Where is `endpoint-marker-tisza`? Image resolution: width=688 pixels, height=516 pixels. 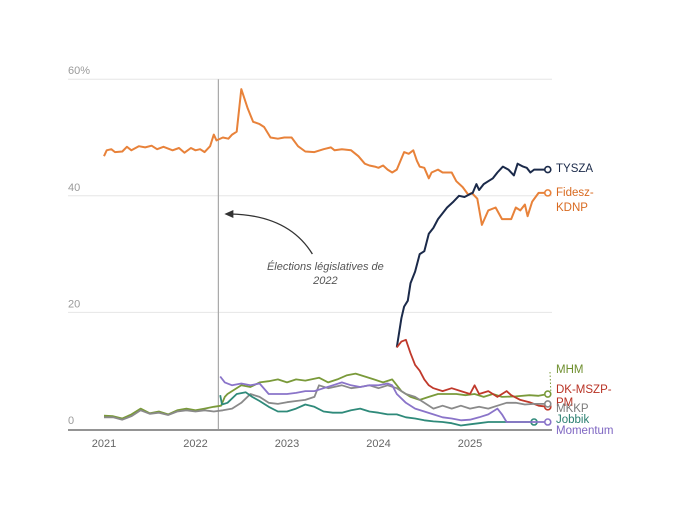 endpoint-marker-tisza is located at coordinates (547, 169).